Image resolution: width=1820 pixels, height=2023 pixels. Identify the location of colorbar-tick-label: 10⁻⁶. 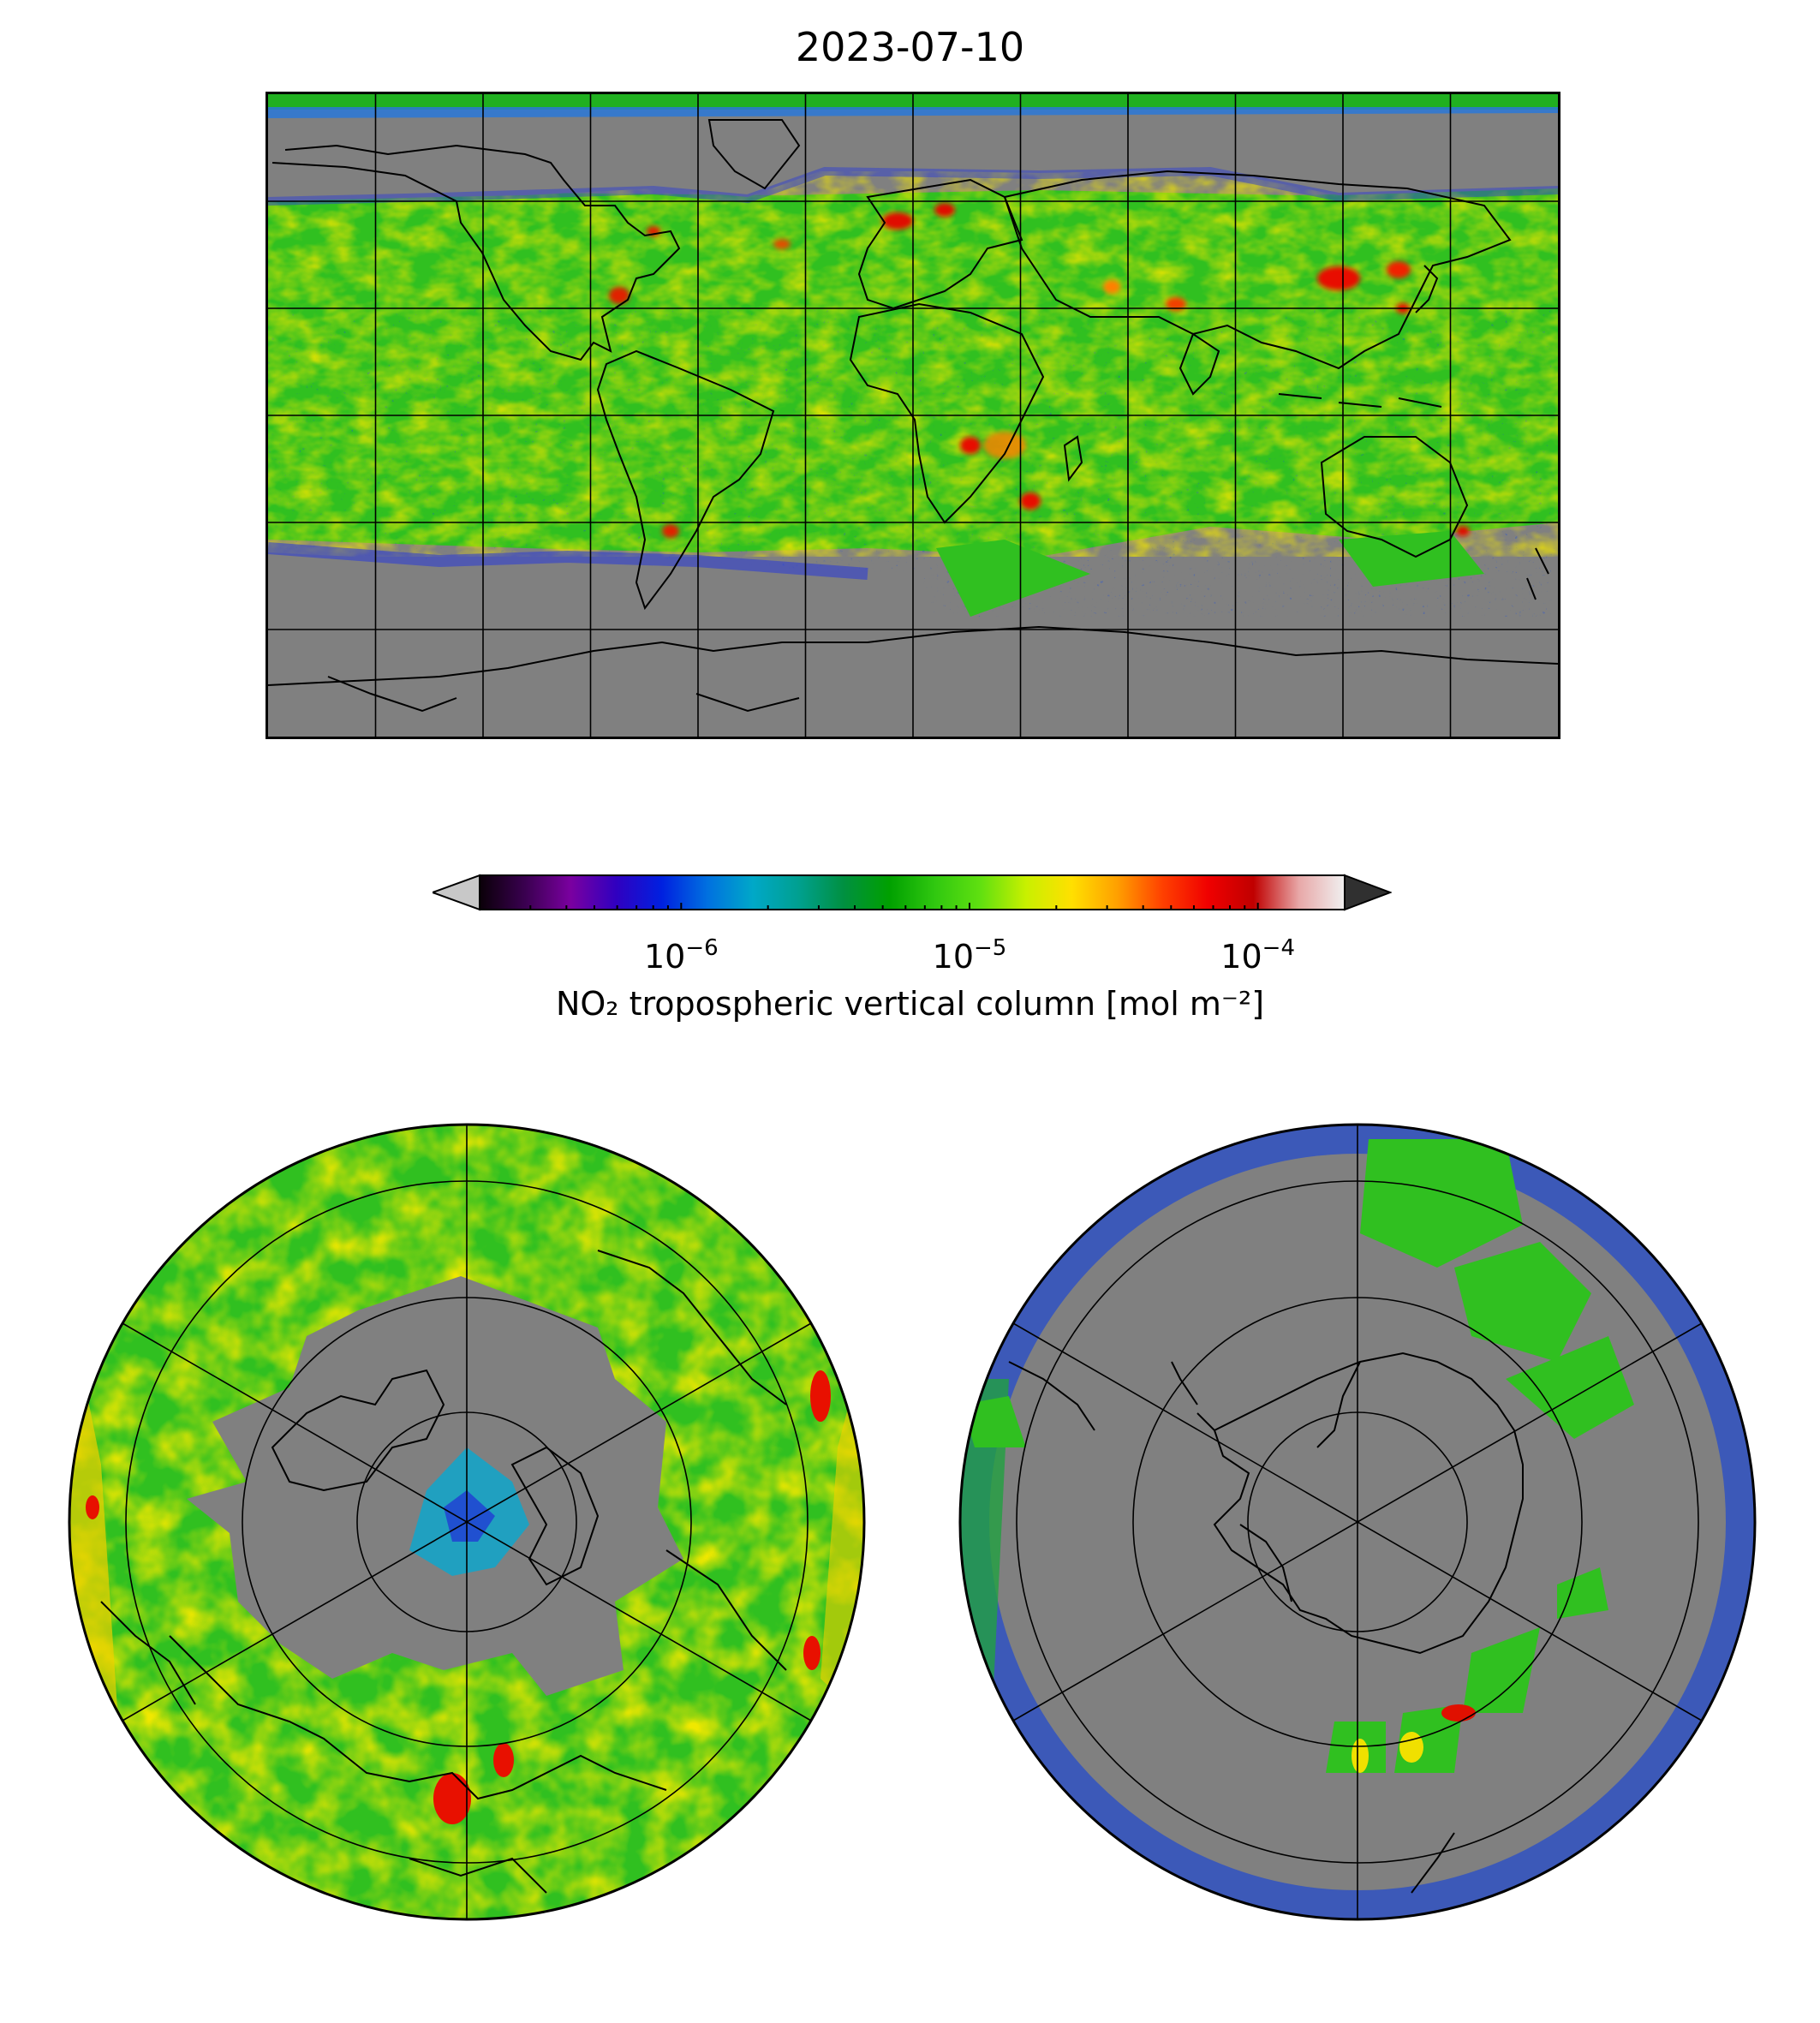
(681, 955).